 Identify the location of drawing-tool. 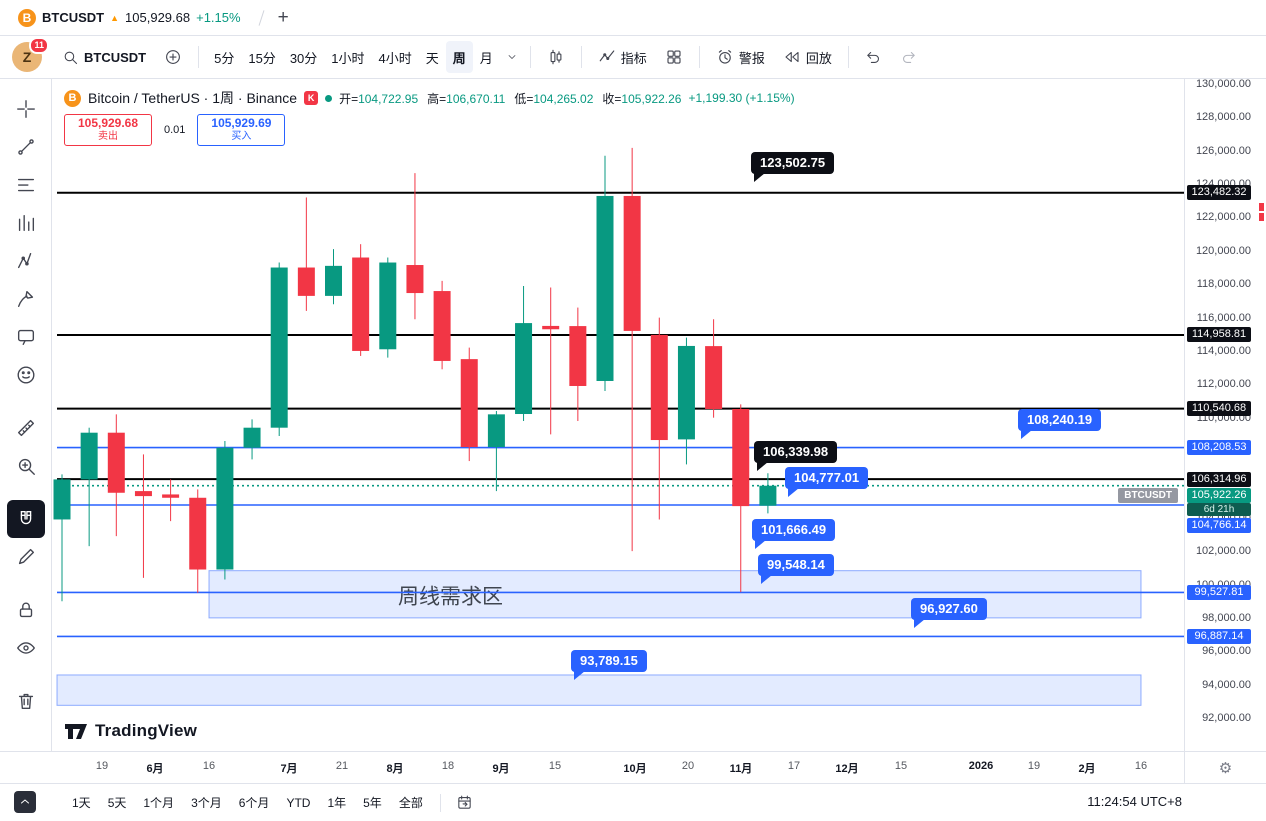
(26, 557).